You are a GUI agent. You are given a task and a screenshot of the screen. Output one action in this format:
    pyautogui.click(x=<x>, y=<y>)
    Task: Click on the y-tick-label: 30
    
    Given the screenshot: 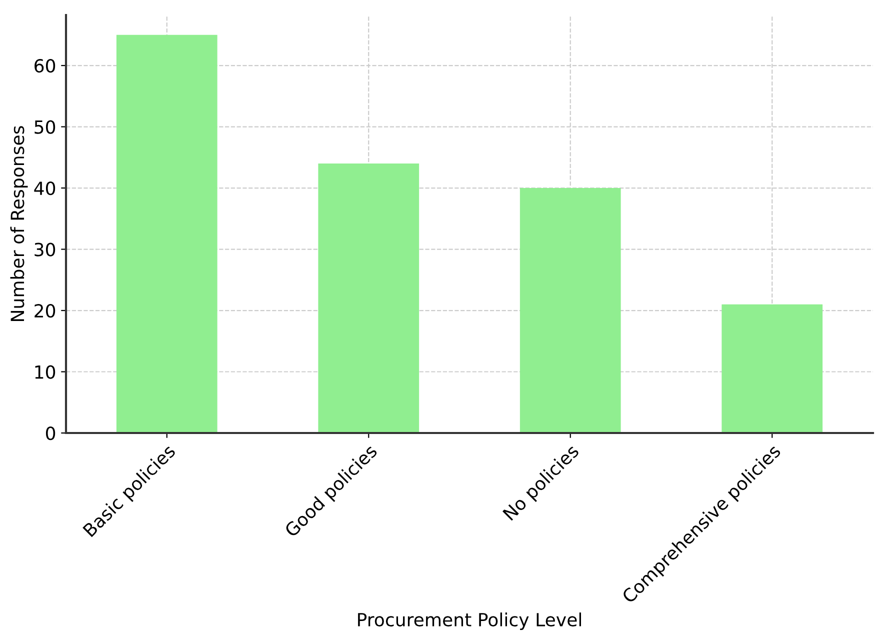 What is the action you would take?
    pyautogui.click(x=45, y=249)
    